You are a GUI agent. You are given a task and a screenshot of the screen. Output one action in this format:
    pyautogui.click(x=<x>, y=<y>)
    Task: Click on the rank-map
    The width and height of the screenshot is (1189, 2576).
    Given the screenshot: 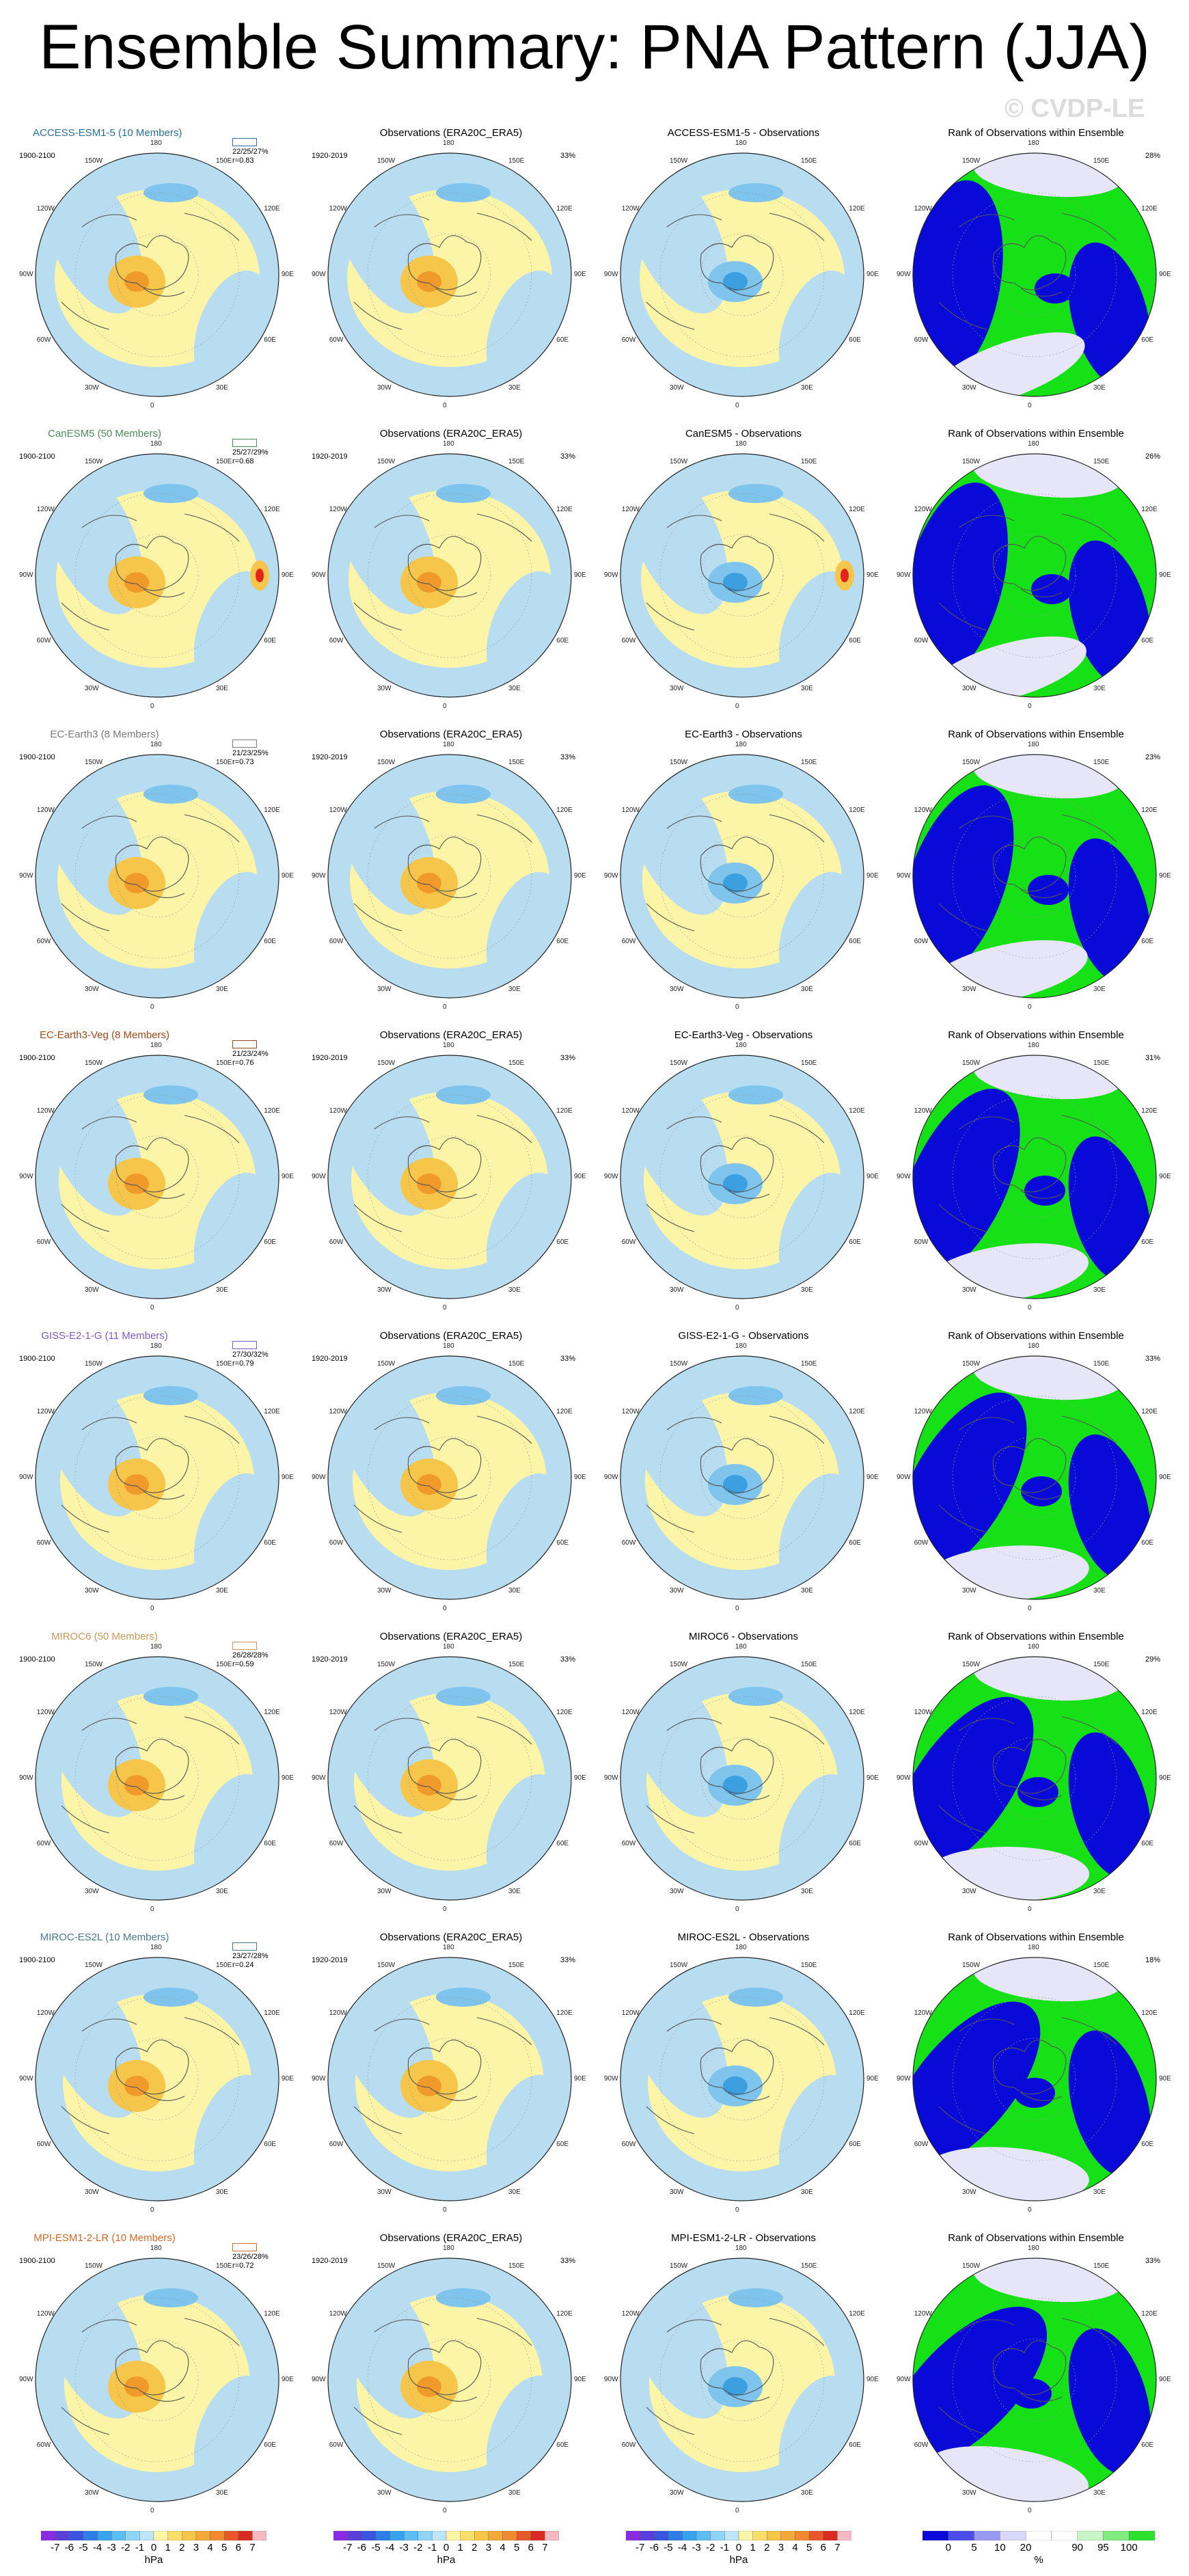 What is the action you would take?
    pyautogui.click(x=1034, y=275)
    